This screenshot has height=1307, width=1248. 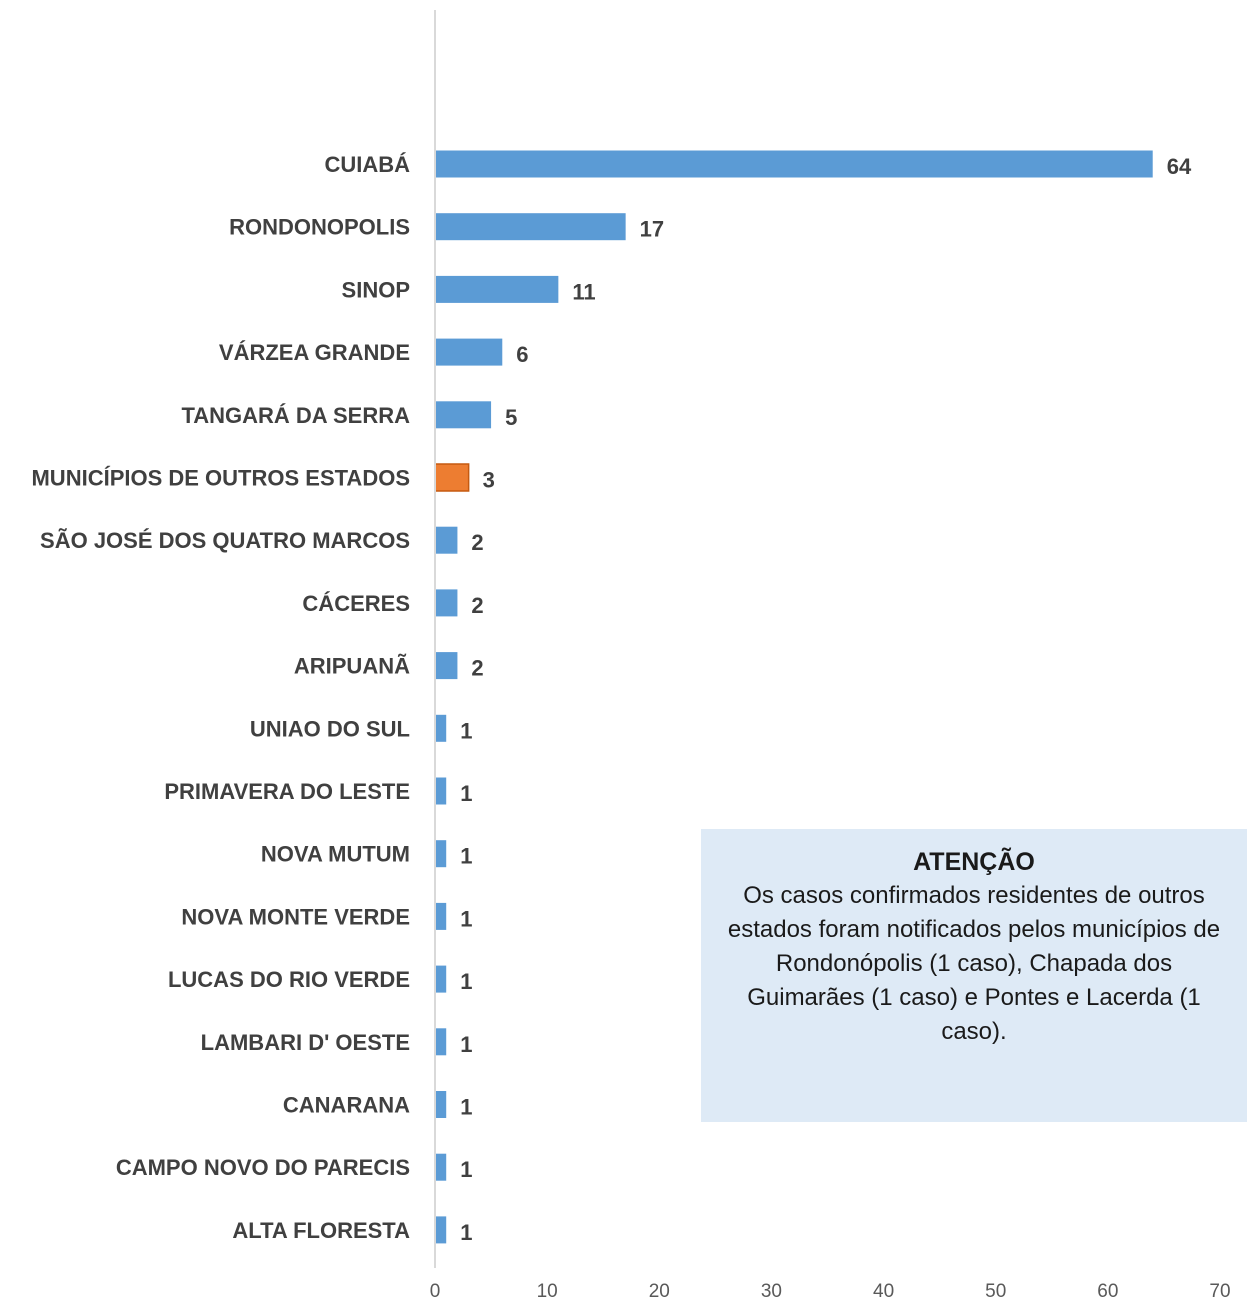 What do you see at coordinates (583, 291) in the screenshot?
I see `value-label: 11` at bounding box center [583, 291].